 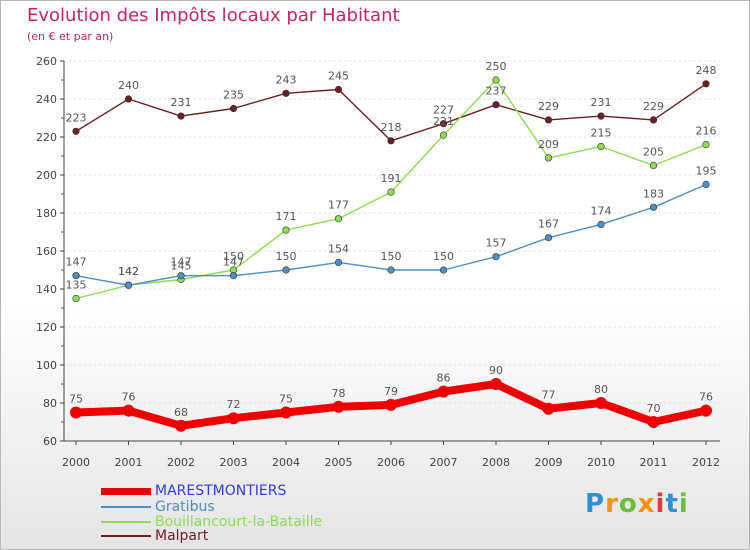 What do you see at coordinates (46, 213) in the screenshot?
I see `y-tick-label: 180` at bounding box center [46, 213].